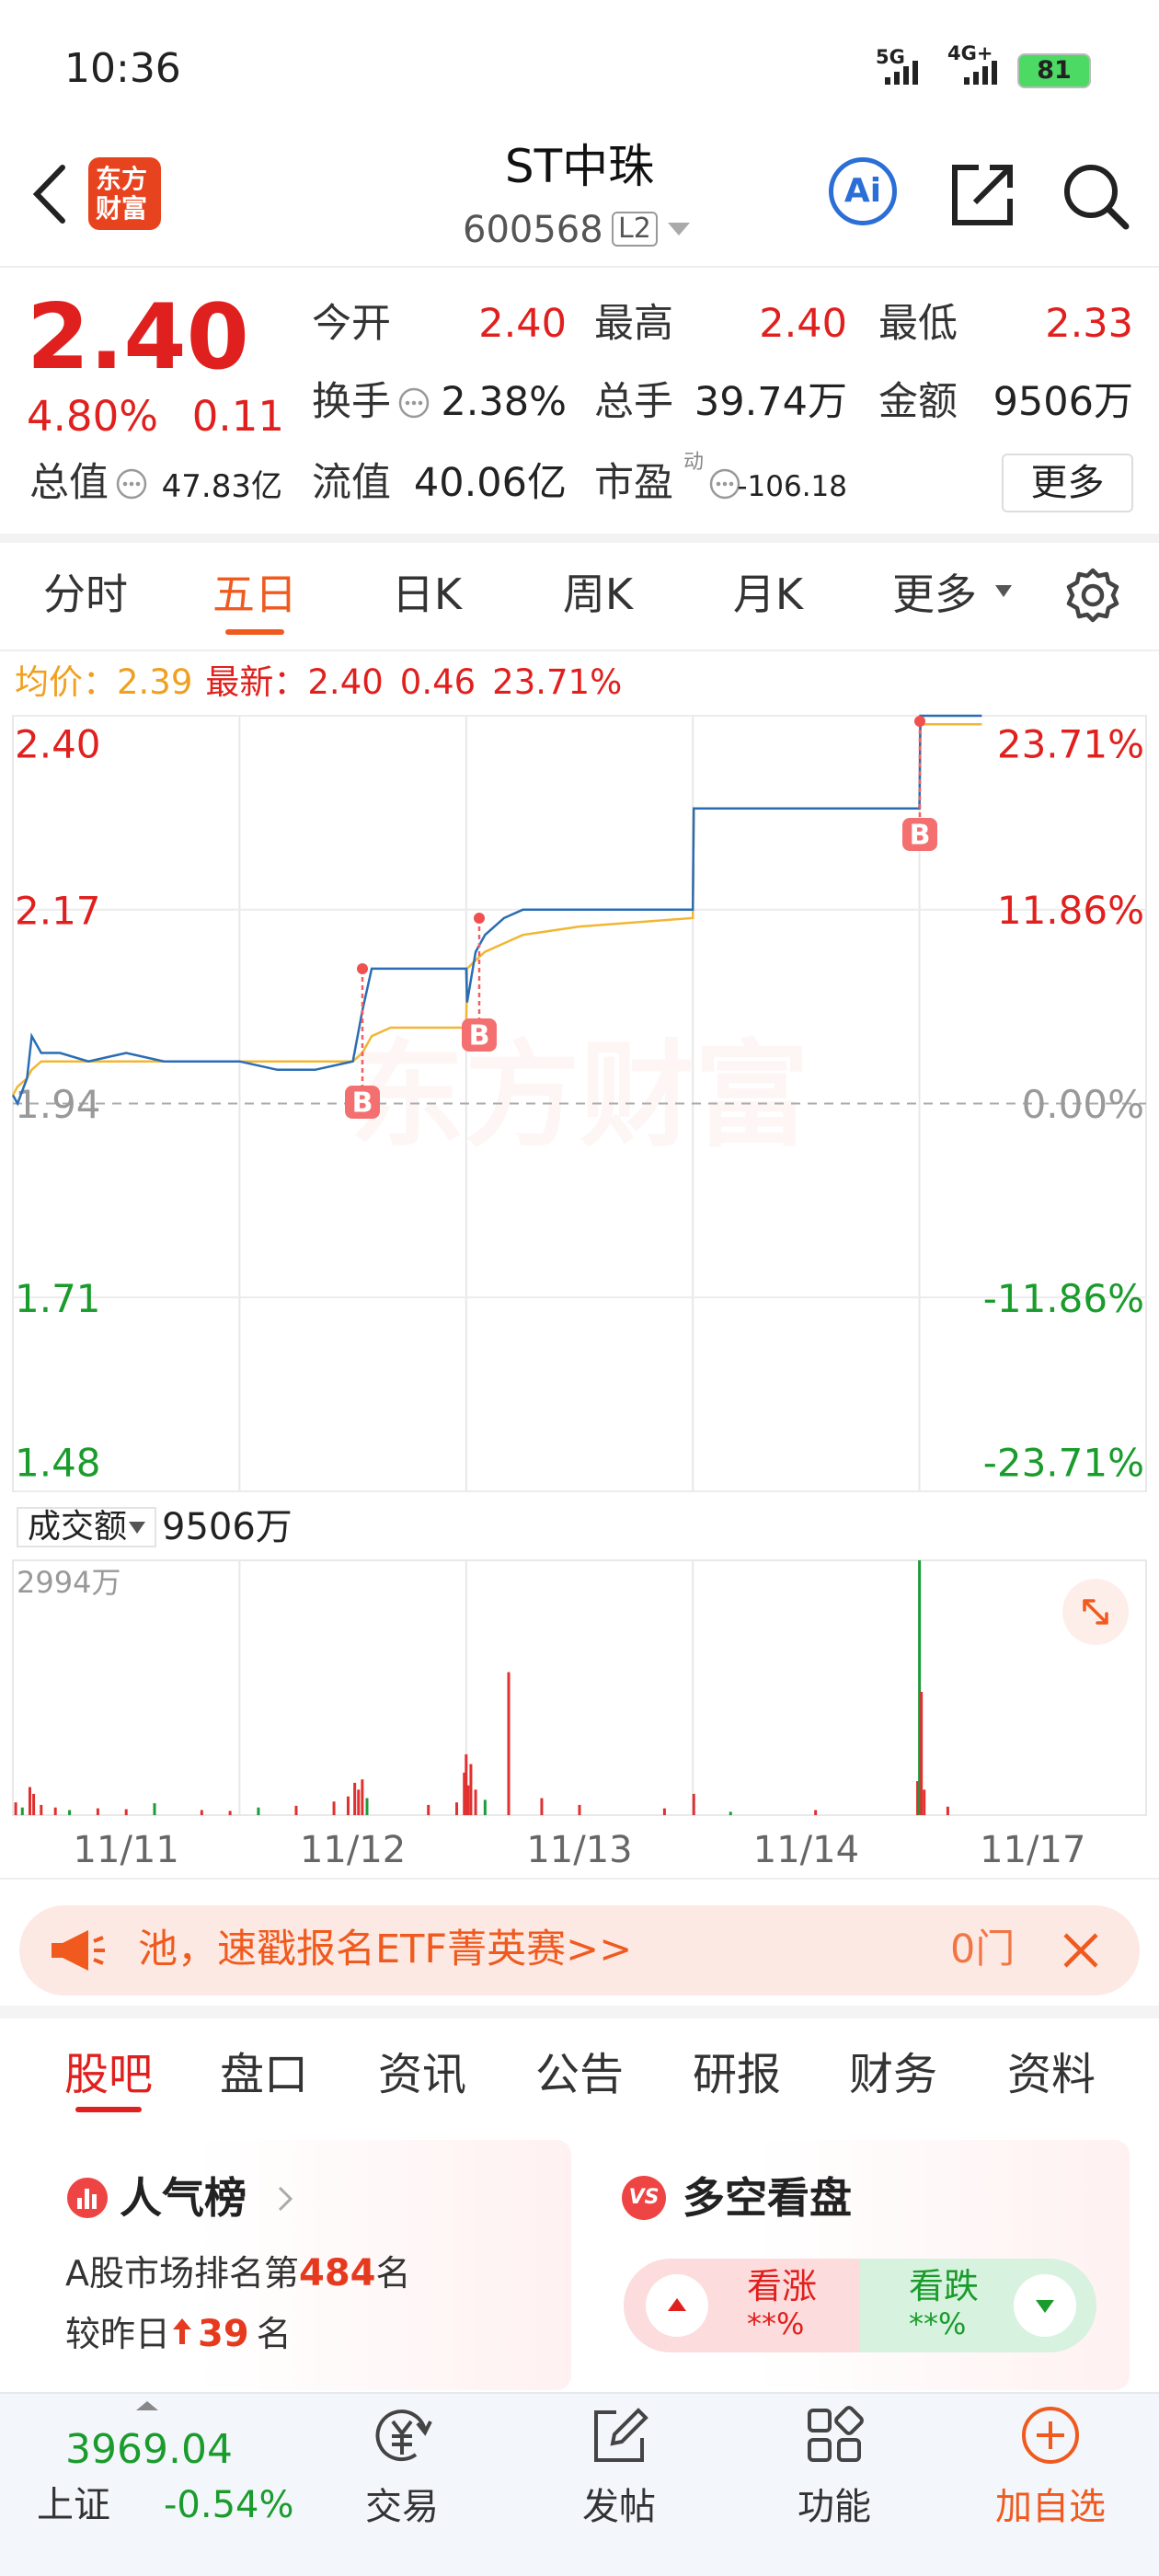 The image size is (1159, 2576). I want to click on network-label: 4G+, so click(970, 53).